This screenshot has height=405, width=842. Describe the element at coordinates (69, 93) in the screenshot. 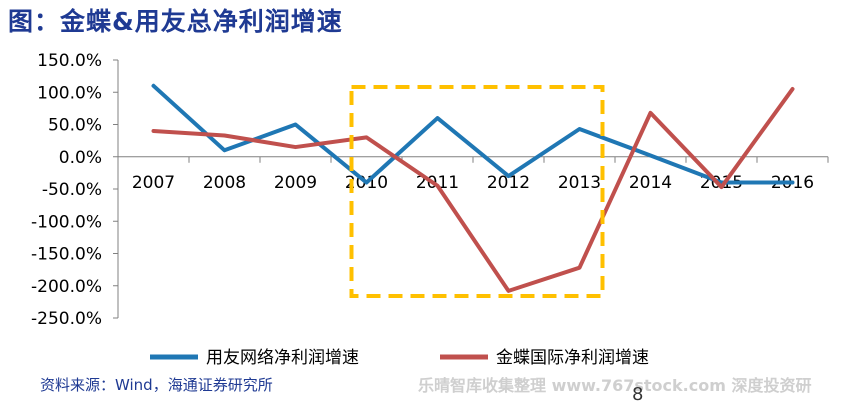

I see `y-tick-label: 100.0%` at that location.